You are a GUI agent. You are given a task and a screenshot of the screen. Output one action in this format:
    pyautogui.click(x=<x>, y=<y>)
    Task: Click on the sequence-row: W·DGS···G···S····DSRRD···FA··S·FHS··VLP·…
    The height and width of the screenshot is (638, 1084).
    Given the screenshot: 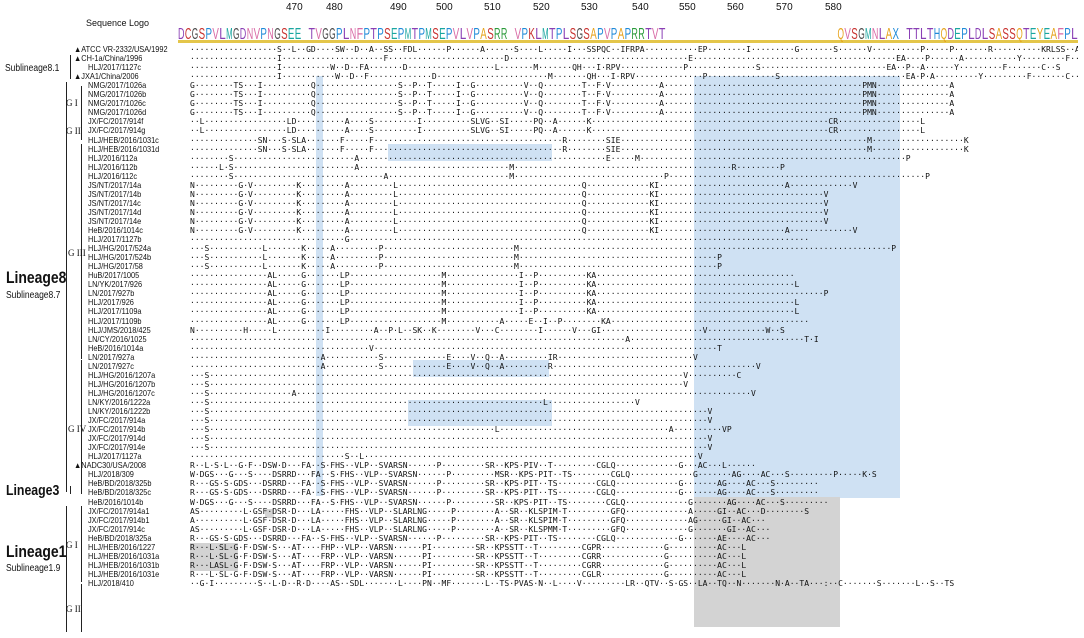 What is the action you would take?
    pyautogui.click(x=509, y=502)
    